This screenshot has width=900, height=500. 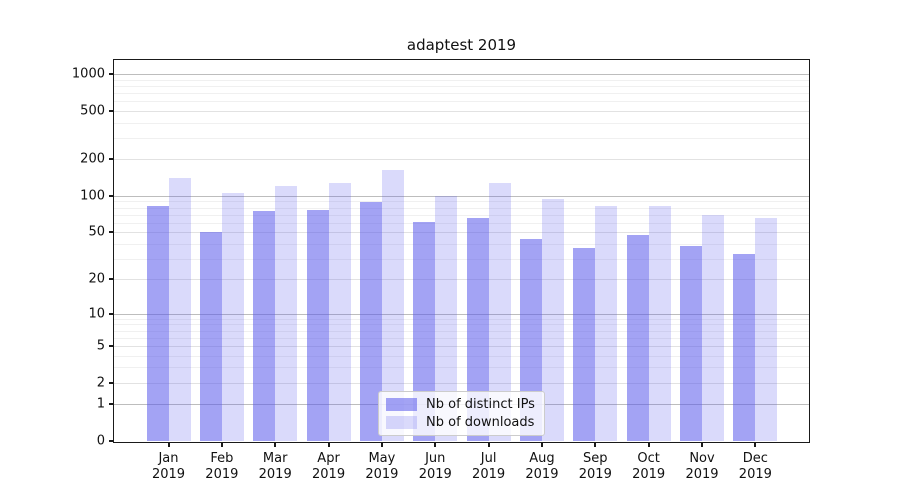 What do you see at coordinates (329, 467) in the screenshot?
I see `x-tick-label: Apr 2019` at bounding box center [329, 467].